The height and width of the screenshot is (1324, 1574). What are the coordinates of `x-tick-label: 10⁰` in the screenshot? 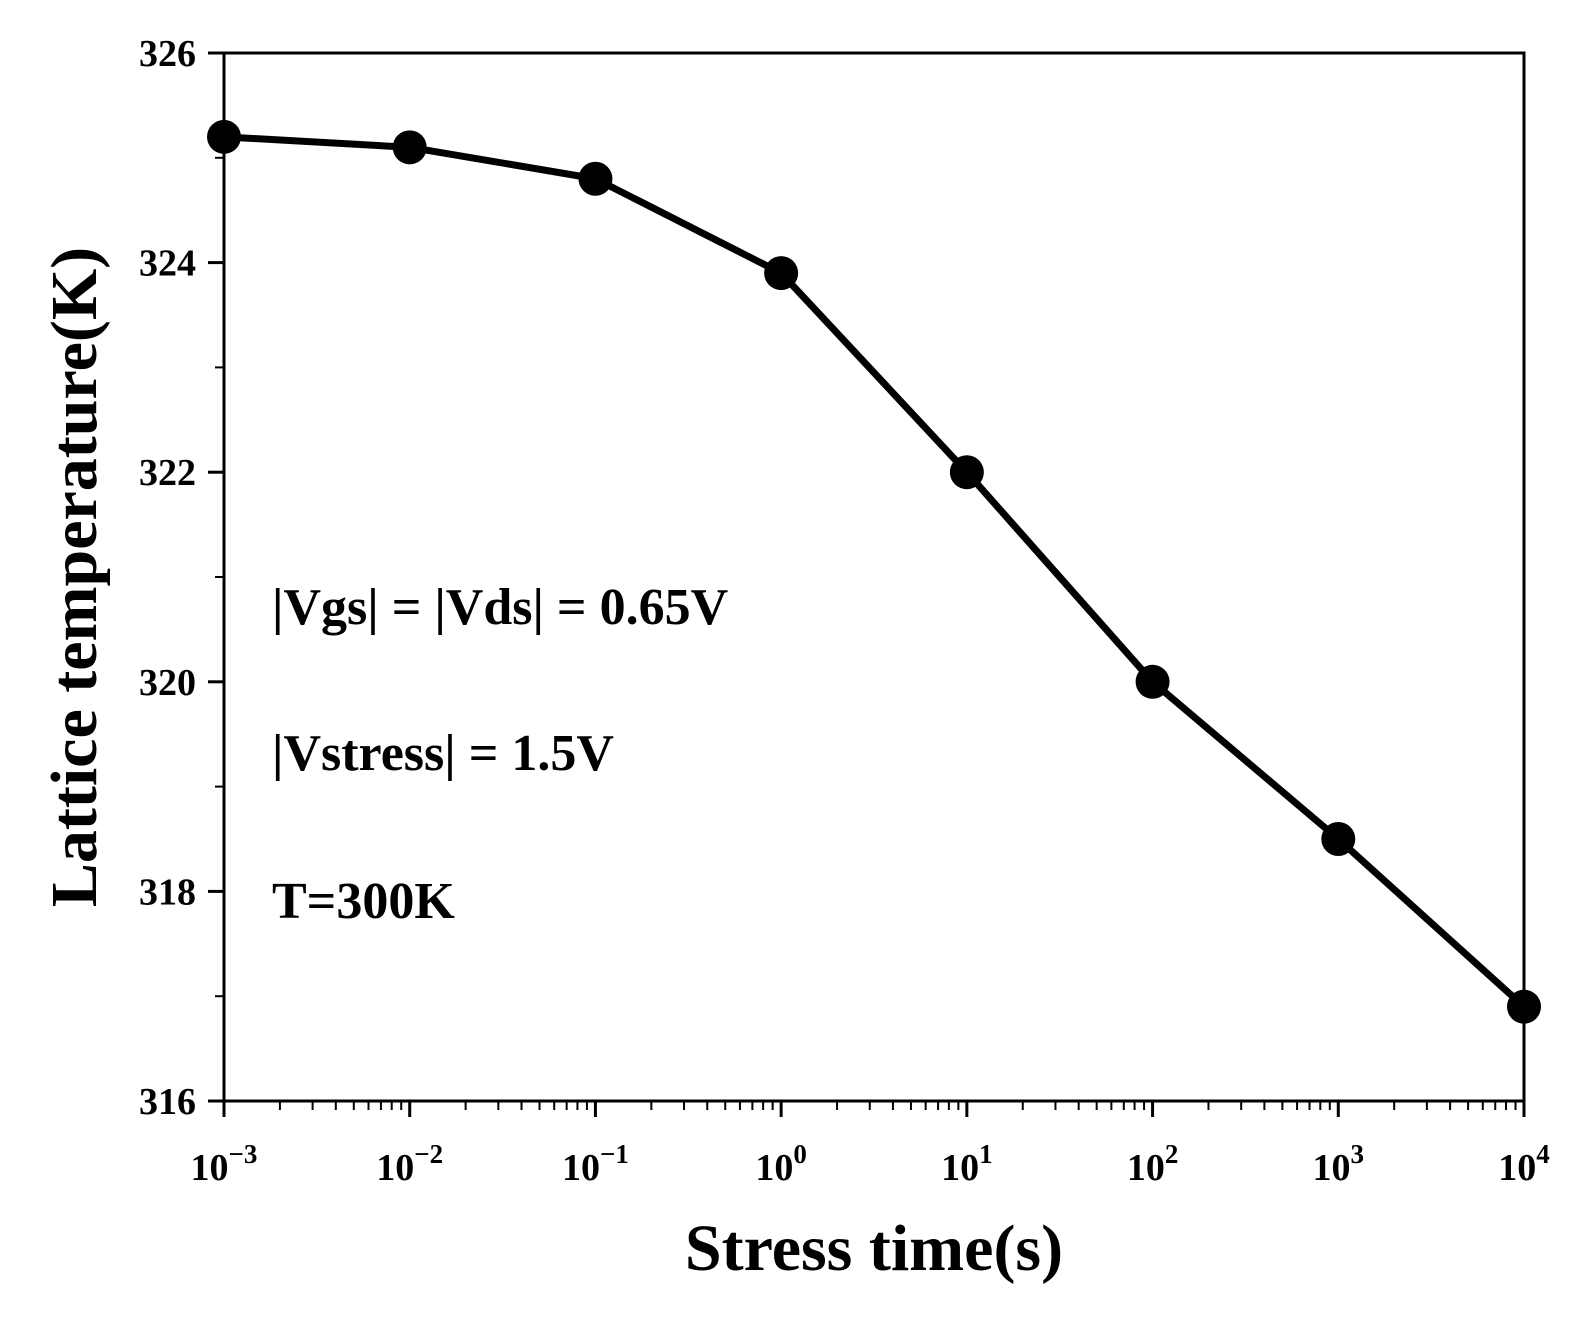 It's located at (781, 1164).